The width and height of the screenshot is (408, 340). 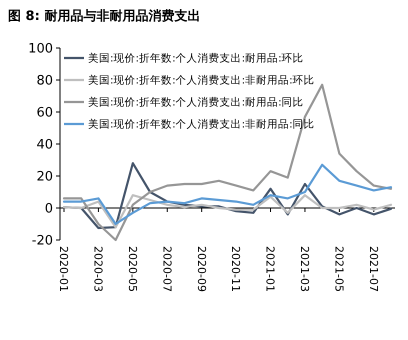 What do you see at coordinates (63, 269) in the screenshot?
I see `x-tick-label: 2020-01` at bounding box center [63, 269].